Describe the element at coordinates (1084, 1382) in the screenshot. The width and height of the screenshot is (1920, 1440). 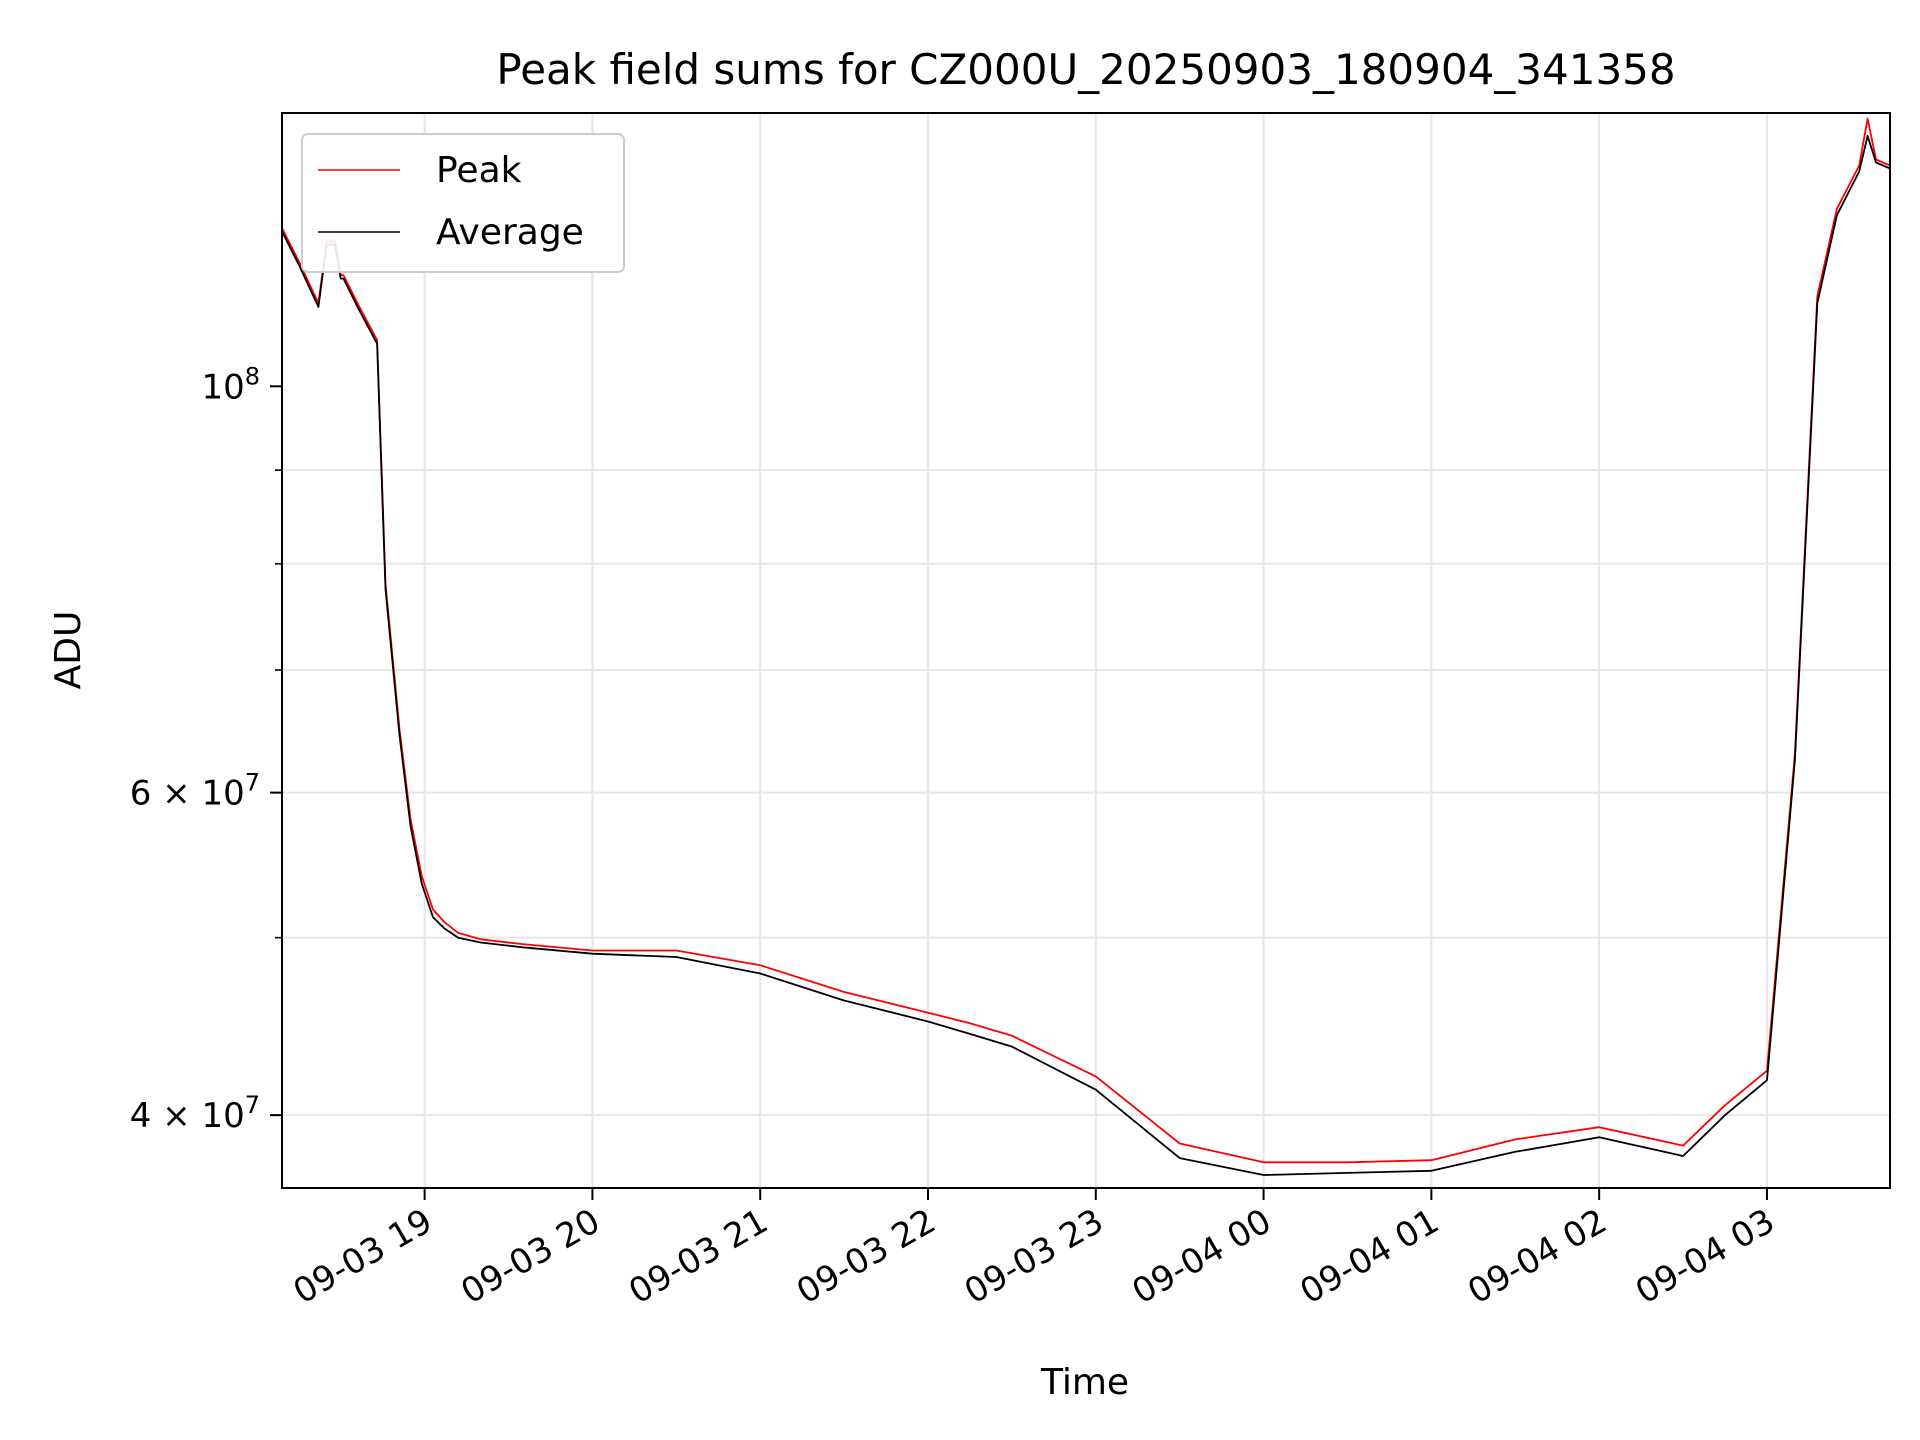
I see `x-axis-label: Time` at that location.